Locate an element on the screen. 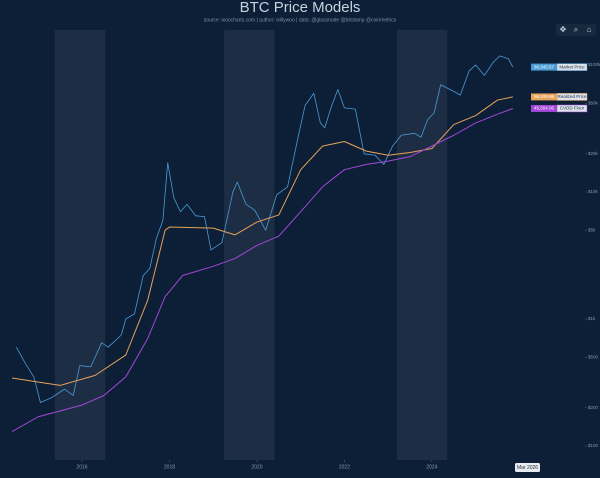 This screenshot has height=478, width=600. toolbar-zoom: ⌕ is located at coordinates (576, 29).